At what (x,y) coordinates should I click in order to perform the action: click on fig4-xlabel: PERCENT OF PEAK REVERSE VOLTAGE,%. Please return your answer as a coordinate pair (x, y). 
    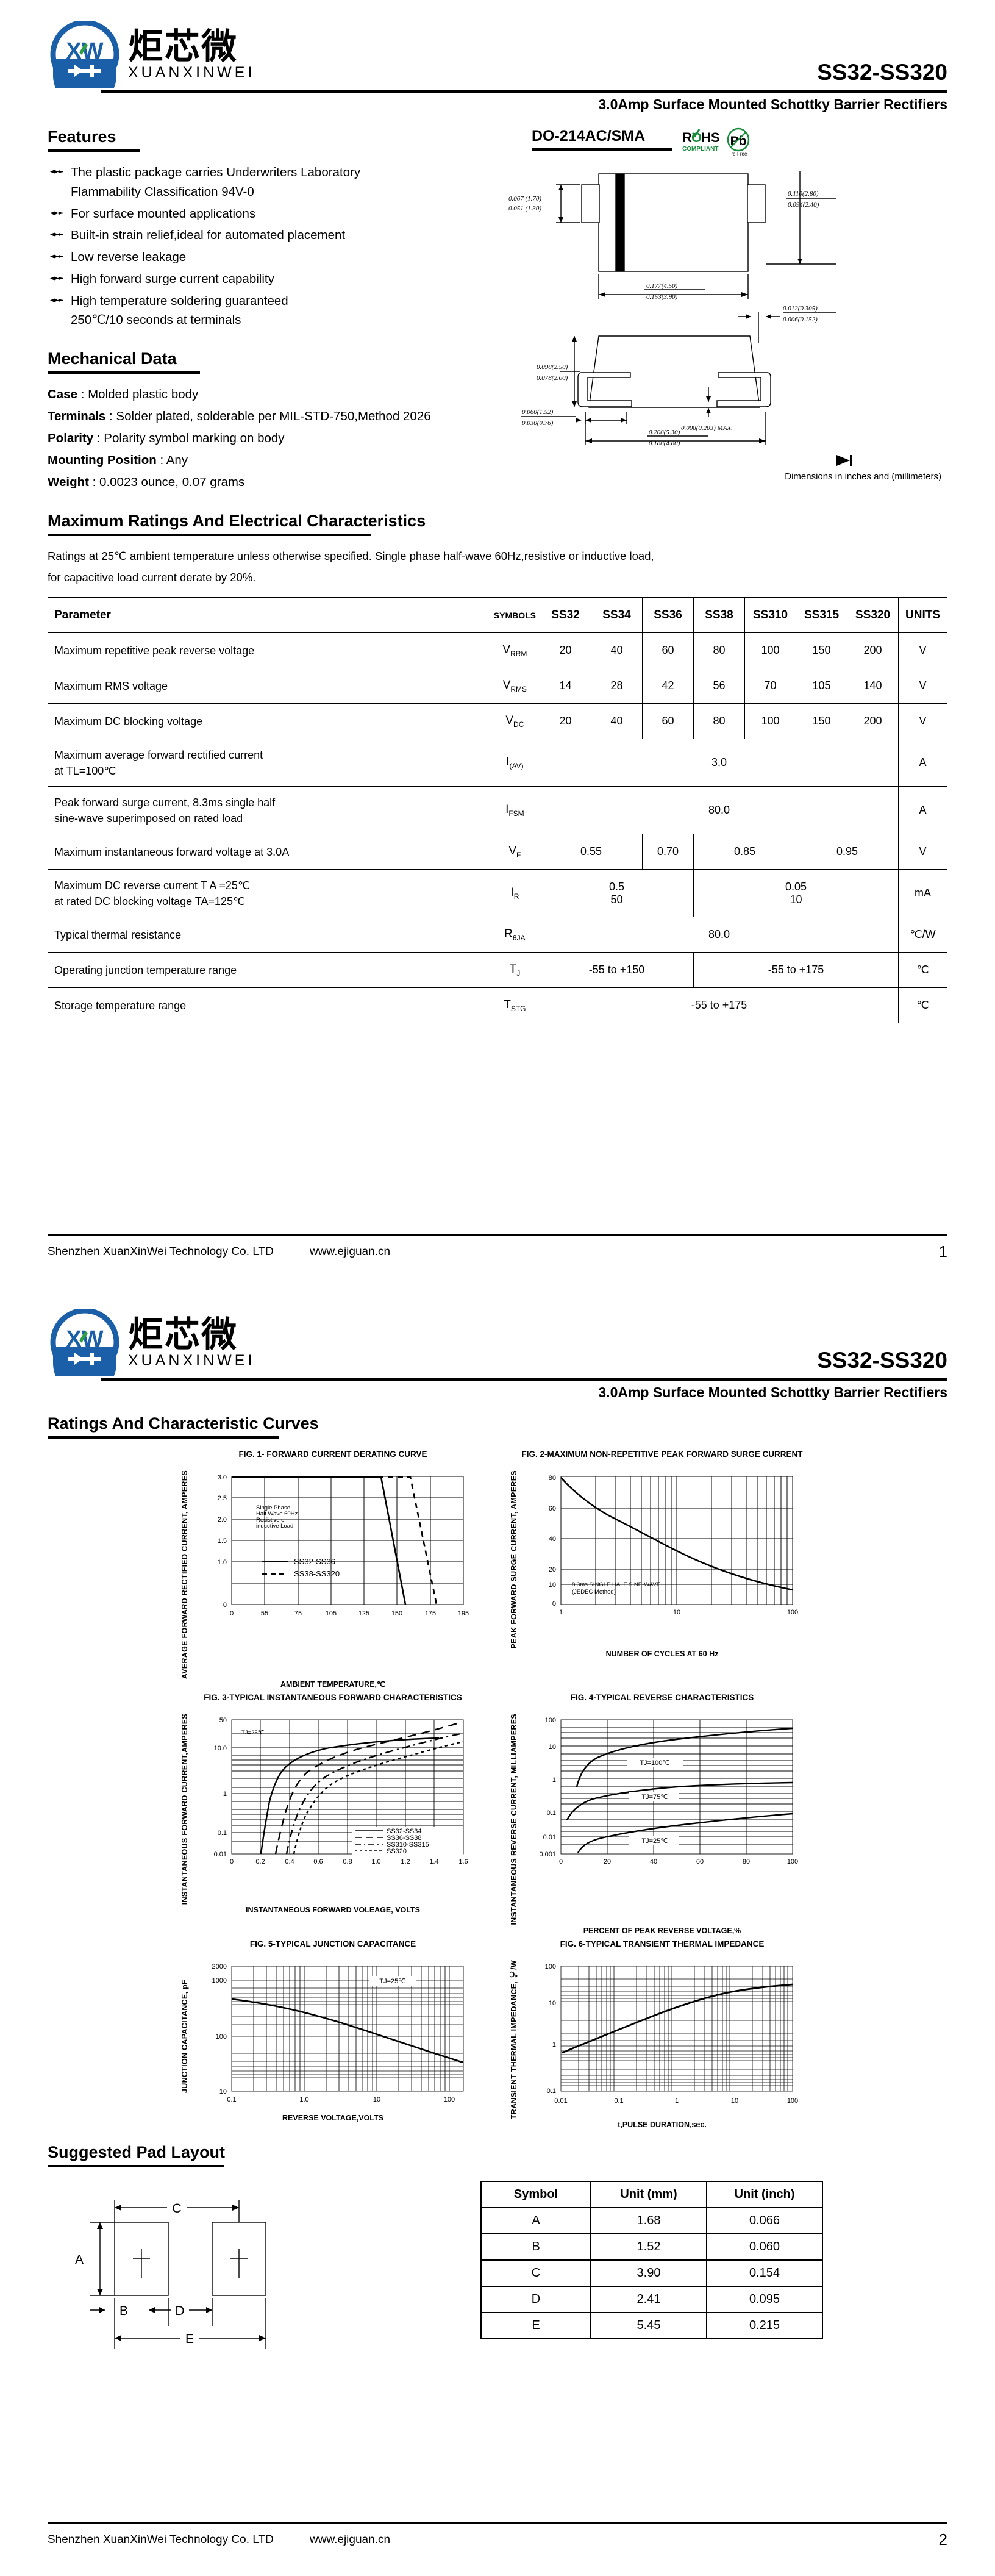
    Looking at the image, I should click on (662, 1930).